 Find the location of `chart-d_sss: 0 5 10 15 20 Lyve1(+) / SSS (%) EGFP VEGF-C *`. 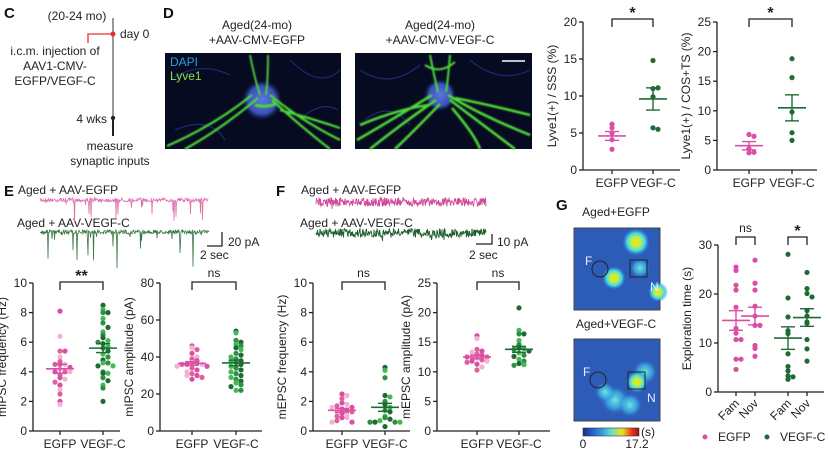

chart-d_sss: 0 5 10 15 20 Lyve1(+) / SSS (%) EGFP VEGF-C * is located at coordinates (612, 97).